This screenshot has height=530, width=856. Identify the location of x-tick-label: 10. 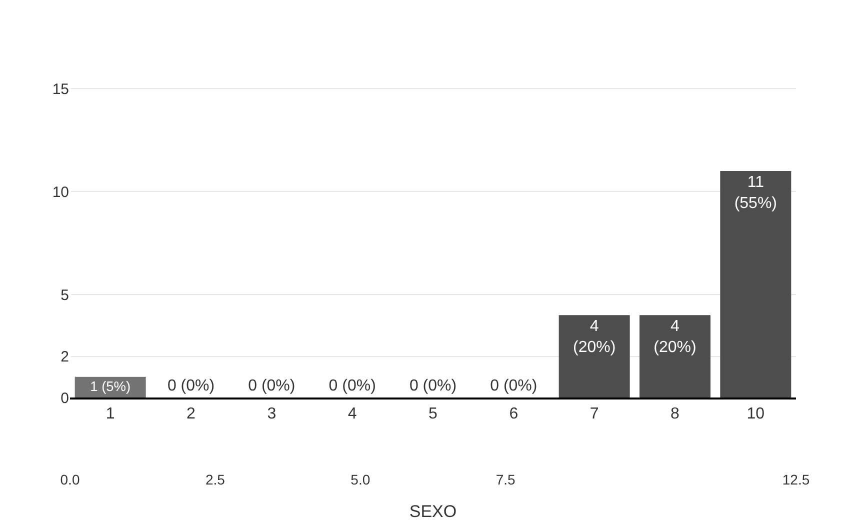
(755, 413).